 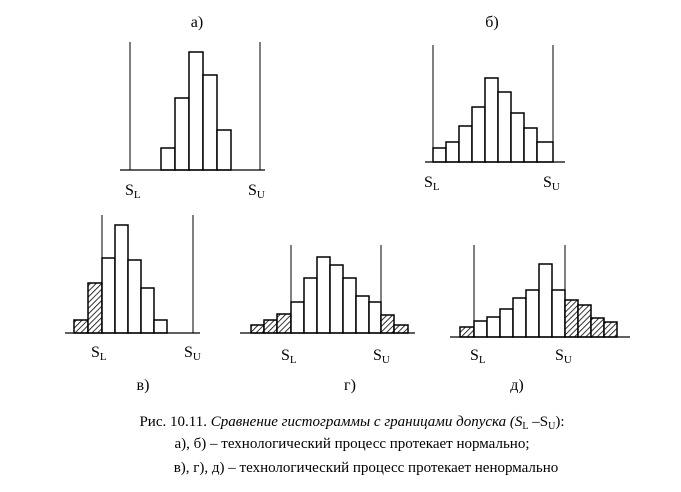 What do you see at coordinates (174, 422) in the screenshot?
I see `caption-part: Рис. 10.11.` at bounding box center [174, 422].